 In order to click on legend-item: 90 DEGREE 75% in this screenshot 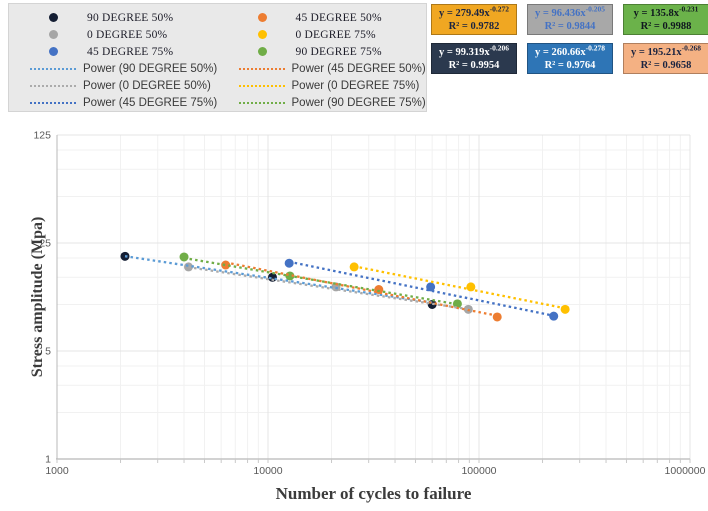, I will do `click(322, 51)`.